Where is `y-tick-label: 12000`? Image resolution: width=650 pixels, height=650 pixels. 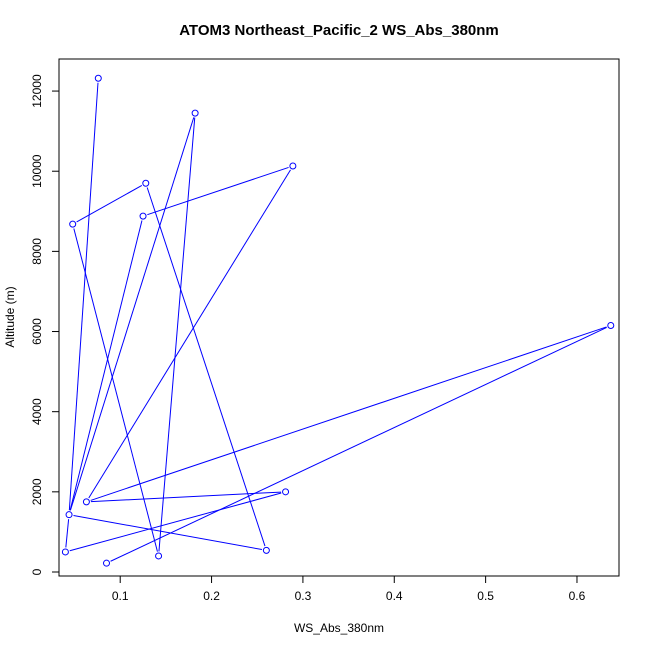
y-tick-label: 12000 is located at coordinates (37, 91).